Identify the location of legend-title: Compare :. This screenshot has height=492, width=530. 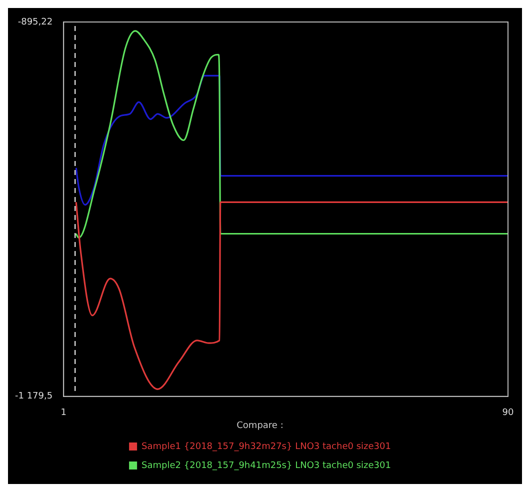
(260, 426).